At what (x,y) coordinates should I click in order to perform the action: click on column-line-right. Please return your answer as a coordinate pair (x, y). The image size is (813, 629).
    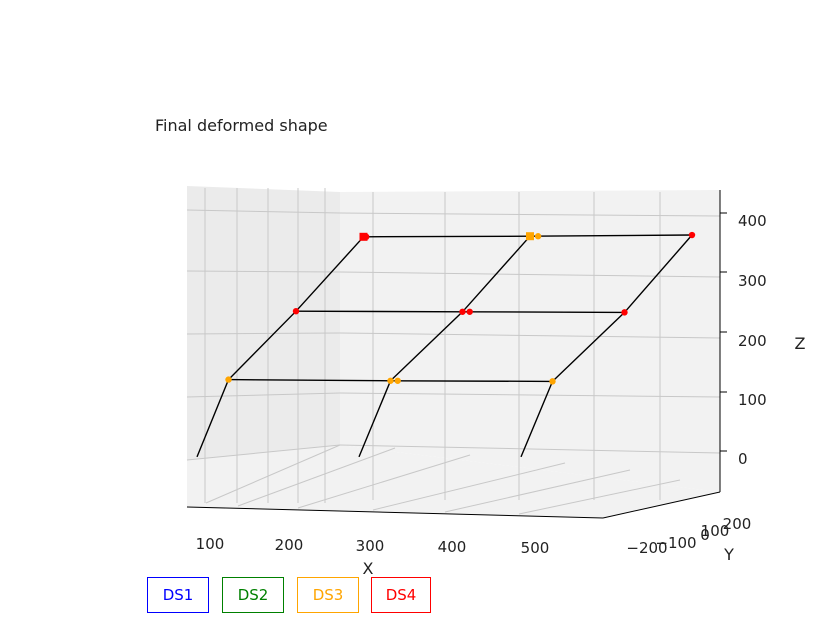
    Looking at the image, I should click on (606, 346).